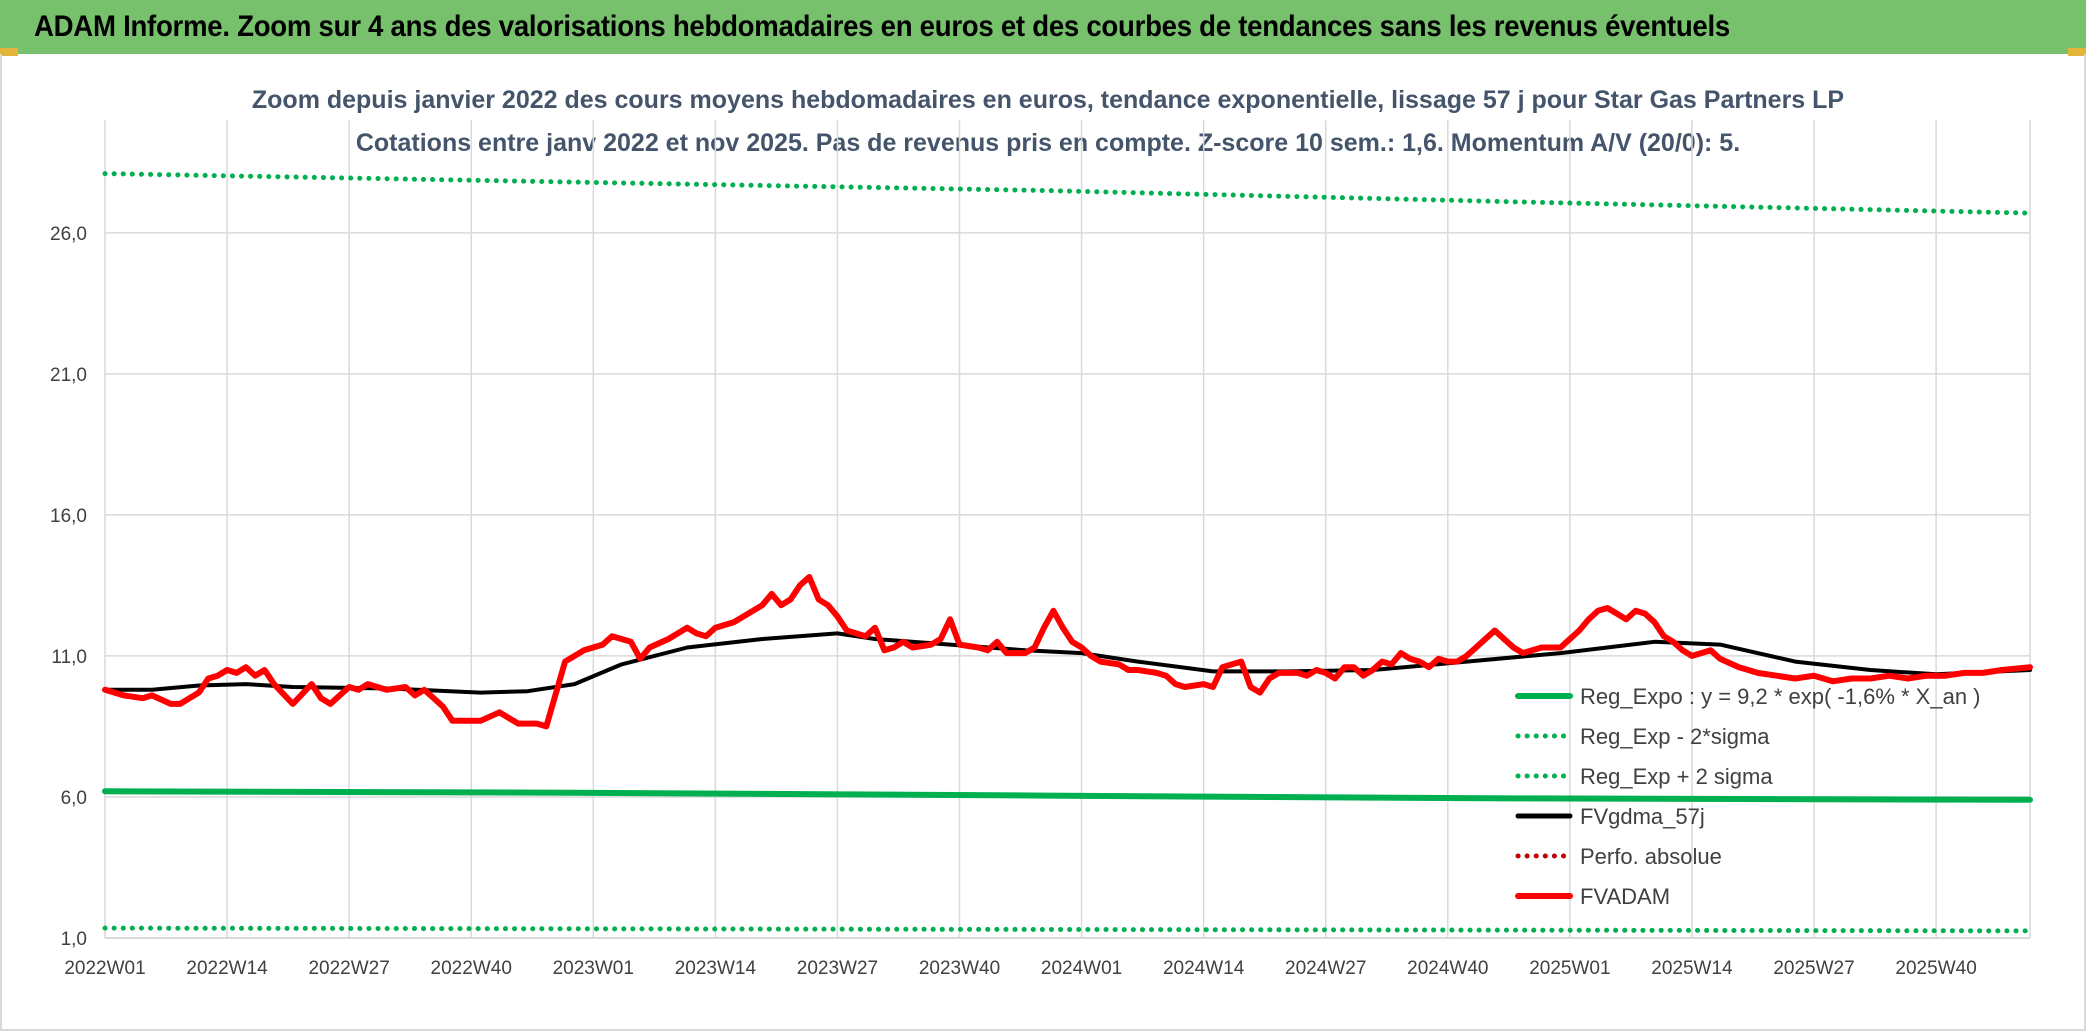  I want to click on y-tick-label: 16,0, so click(68, 516).